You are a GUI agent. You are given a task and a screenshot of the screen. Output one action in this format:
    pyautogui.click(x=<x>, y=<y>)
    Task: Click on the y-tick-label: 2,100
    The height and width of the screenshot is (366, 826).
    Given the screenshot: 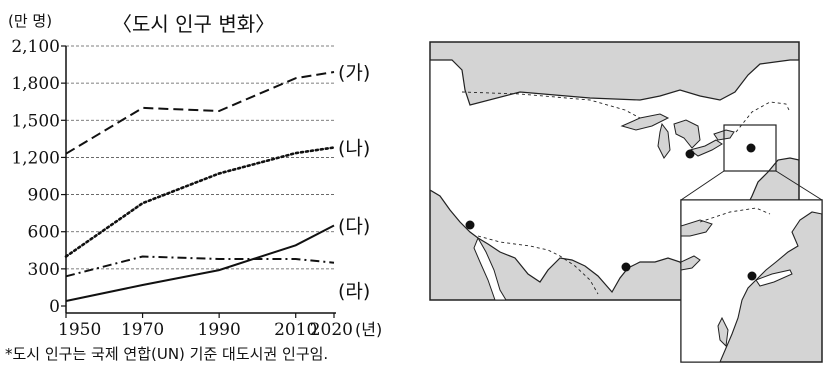 What is the action you would take?
    pyautogui.click(x=35, y=47)
    